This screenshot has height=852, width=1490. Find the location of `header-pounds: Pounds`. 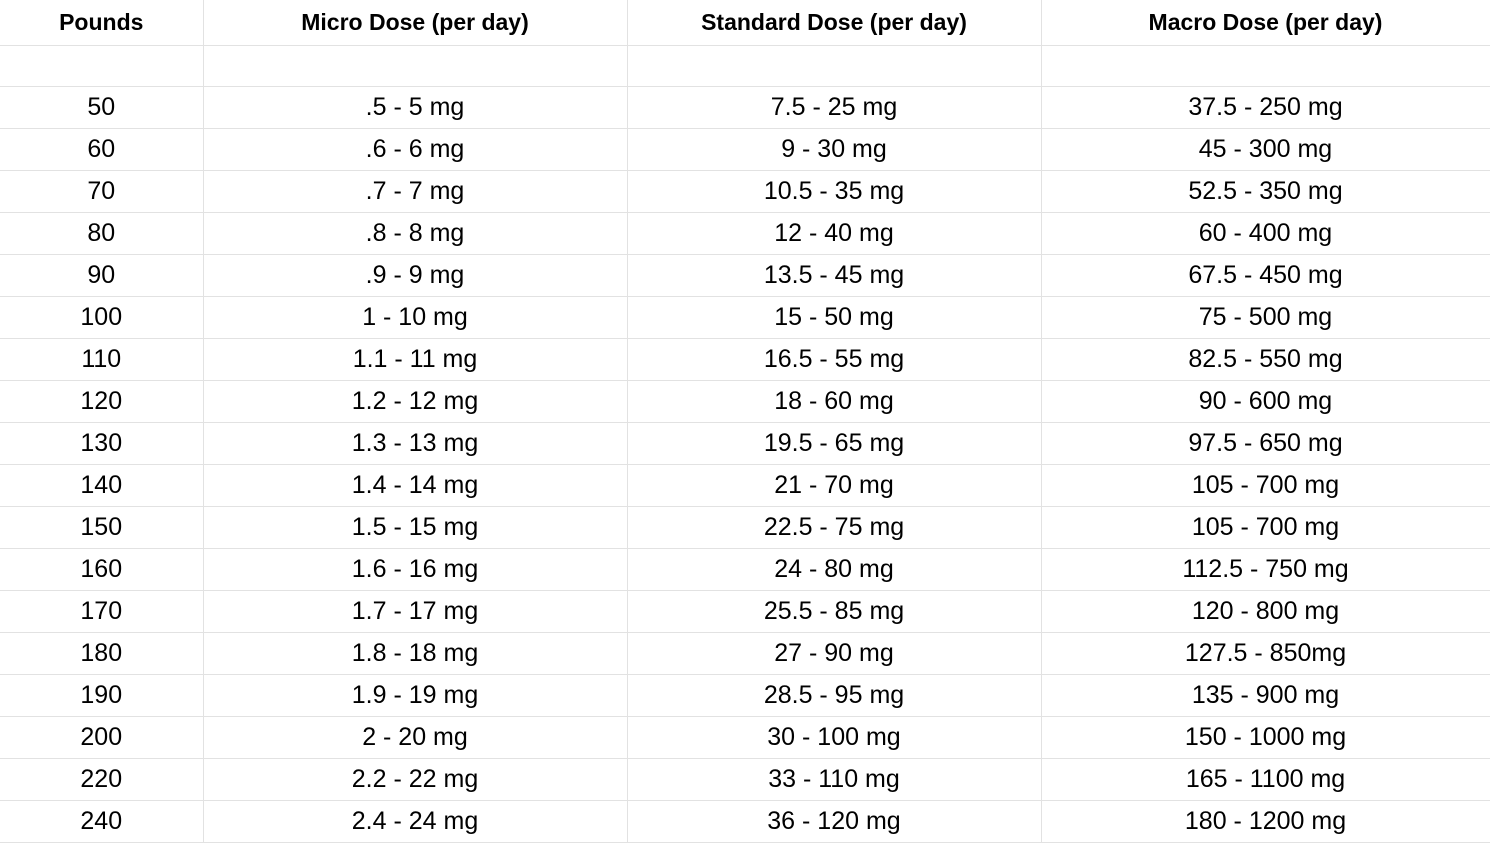

header-pounds: Pounds is located at coordinates (102, 23).